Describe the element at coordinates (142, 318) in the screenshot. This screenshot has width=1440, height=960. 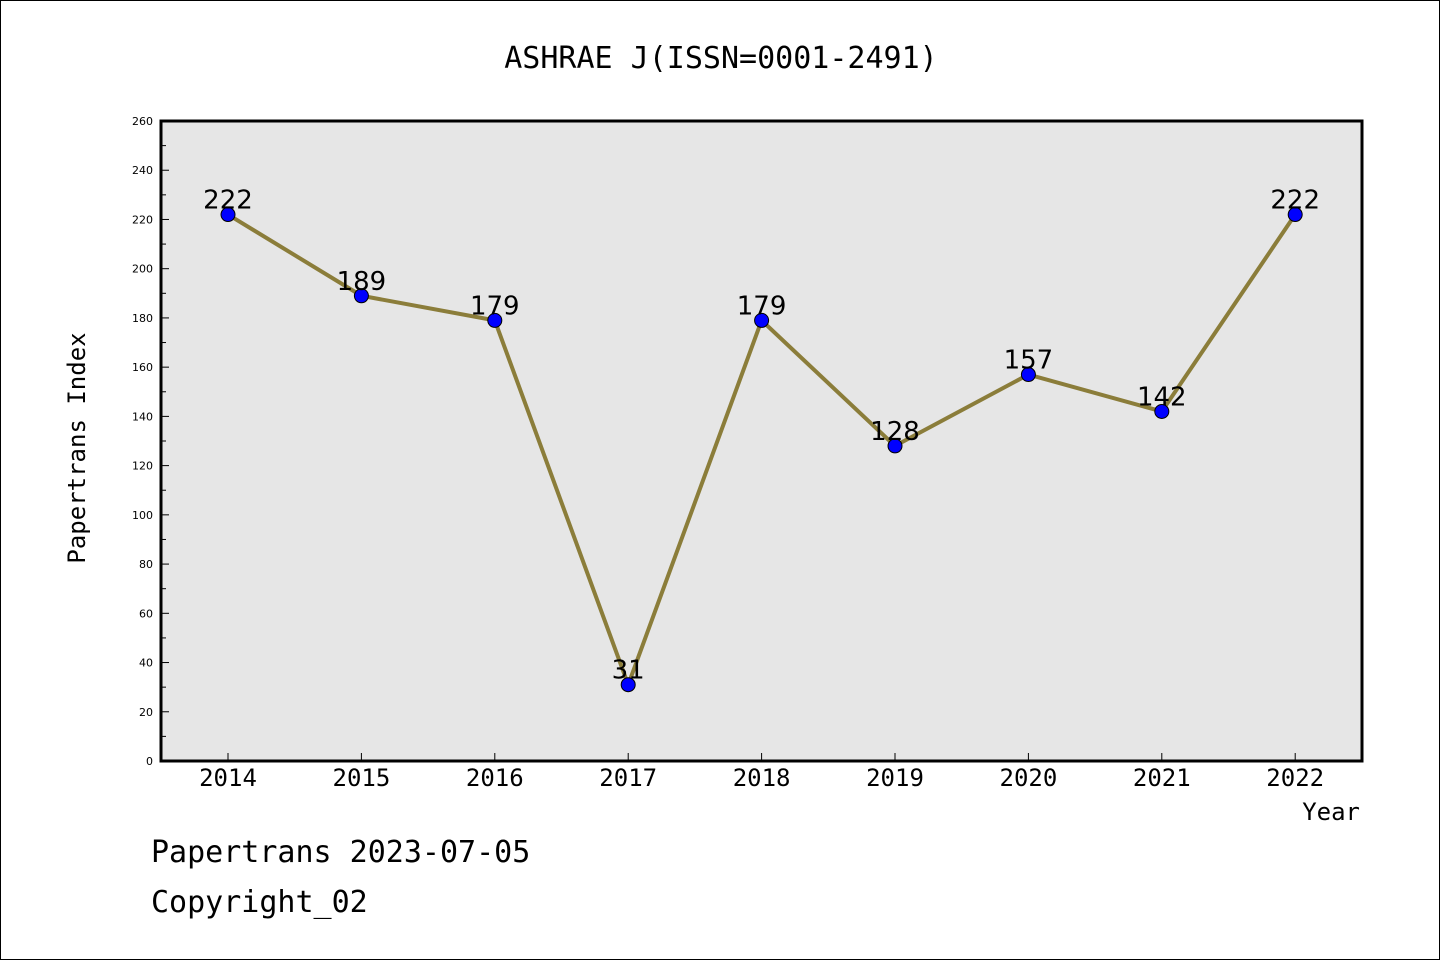
I see `y-tick-label: 180` at that location.